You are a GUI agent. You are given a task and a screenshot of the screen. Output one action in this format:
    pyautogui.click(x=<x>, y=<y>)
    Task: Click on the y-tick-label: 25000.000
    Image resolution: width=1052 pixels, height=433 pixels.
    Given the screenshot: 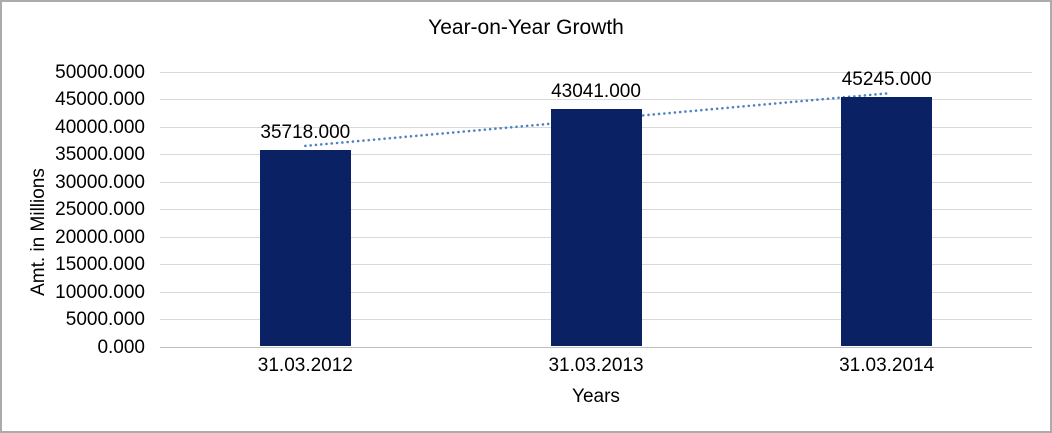 What is the action you would take?
    pyautogui.click(x=100, y=209)
    